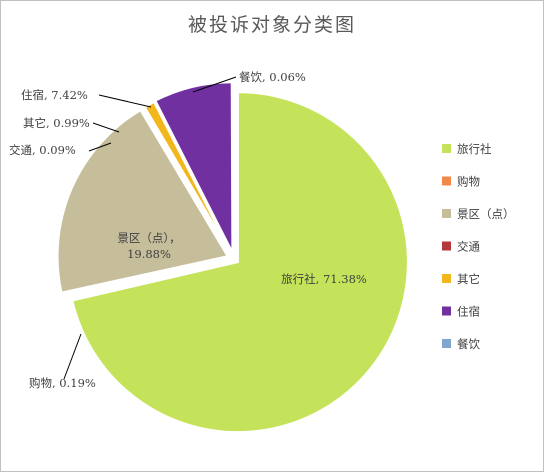 The image size is (544, 472). What do you see at coordinates (486, 214) in the screenshot?
I see `legend-label-3: 景区（点）` at bounding box center [486, 214].